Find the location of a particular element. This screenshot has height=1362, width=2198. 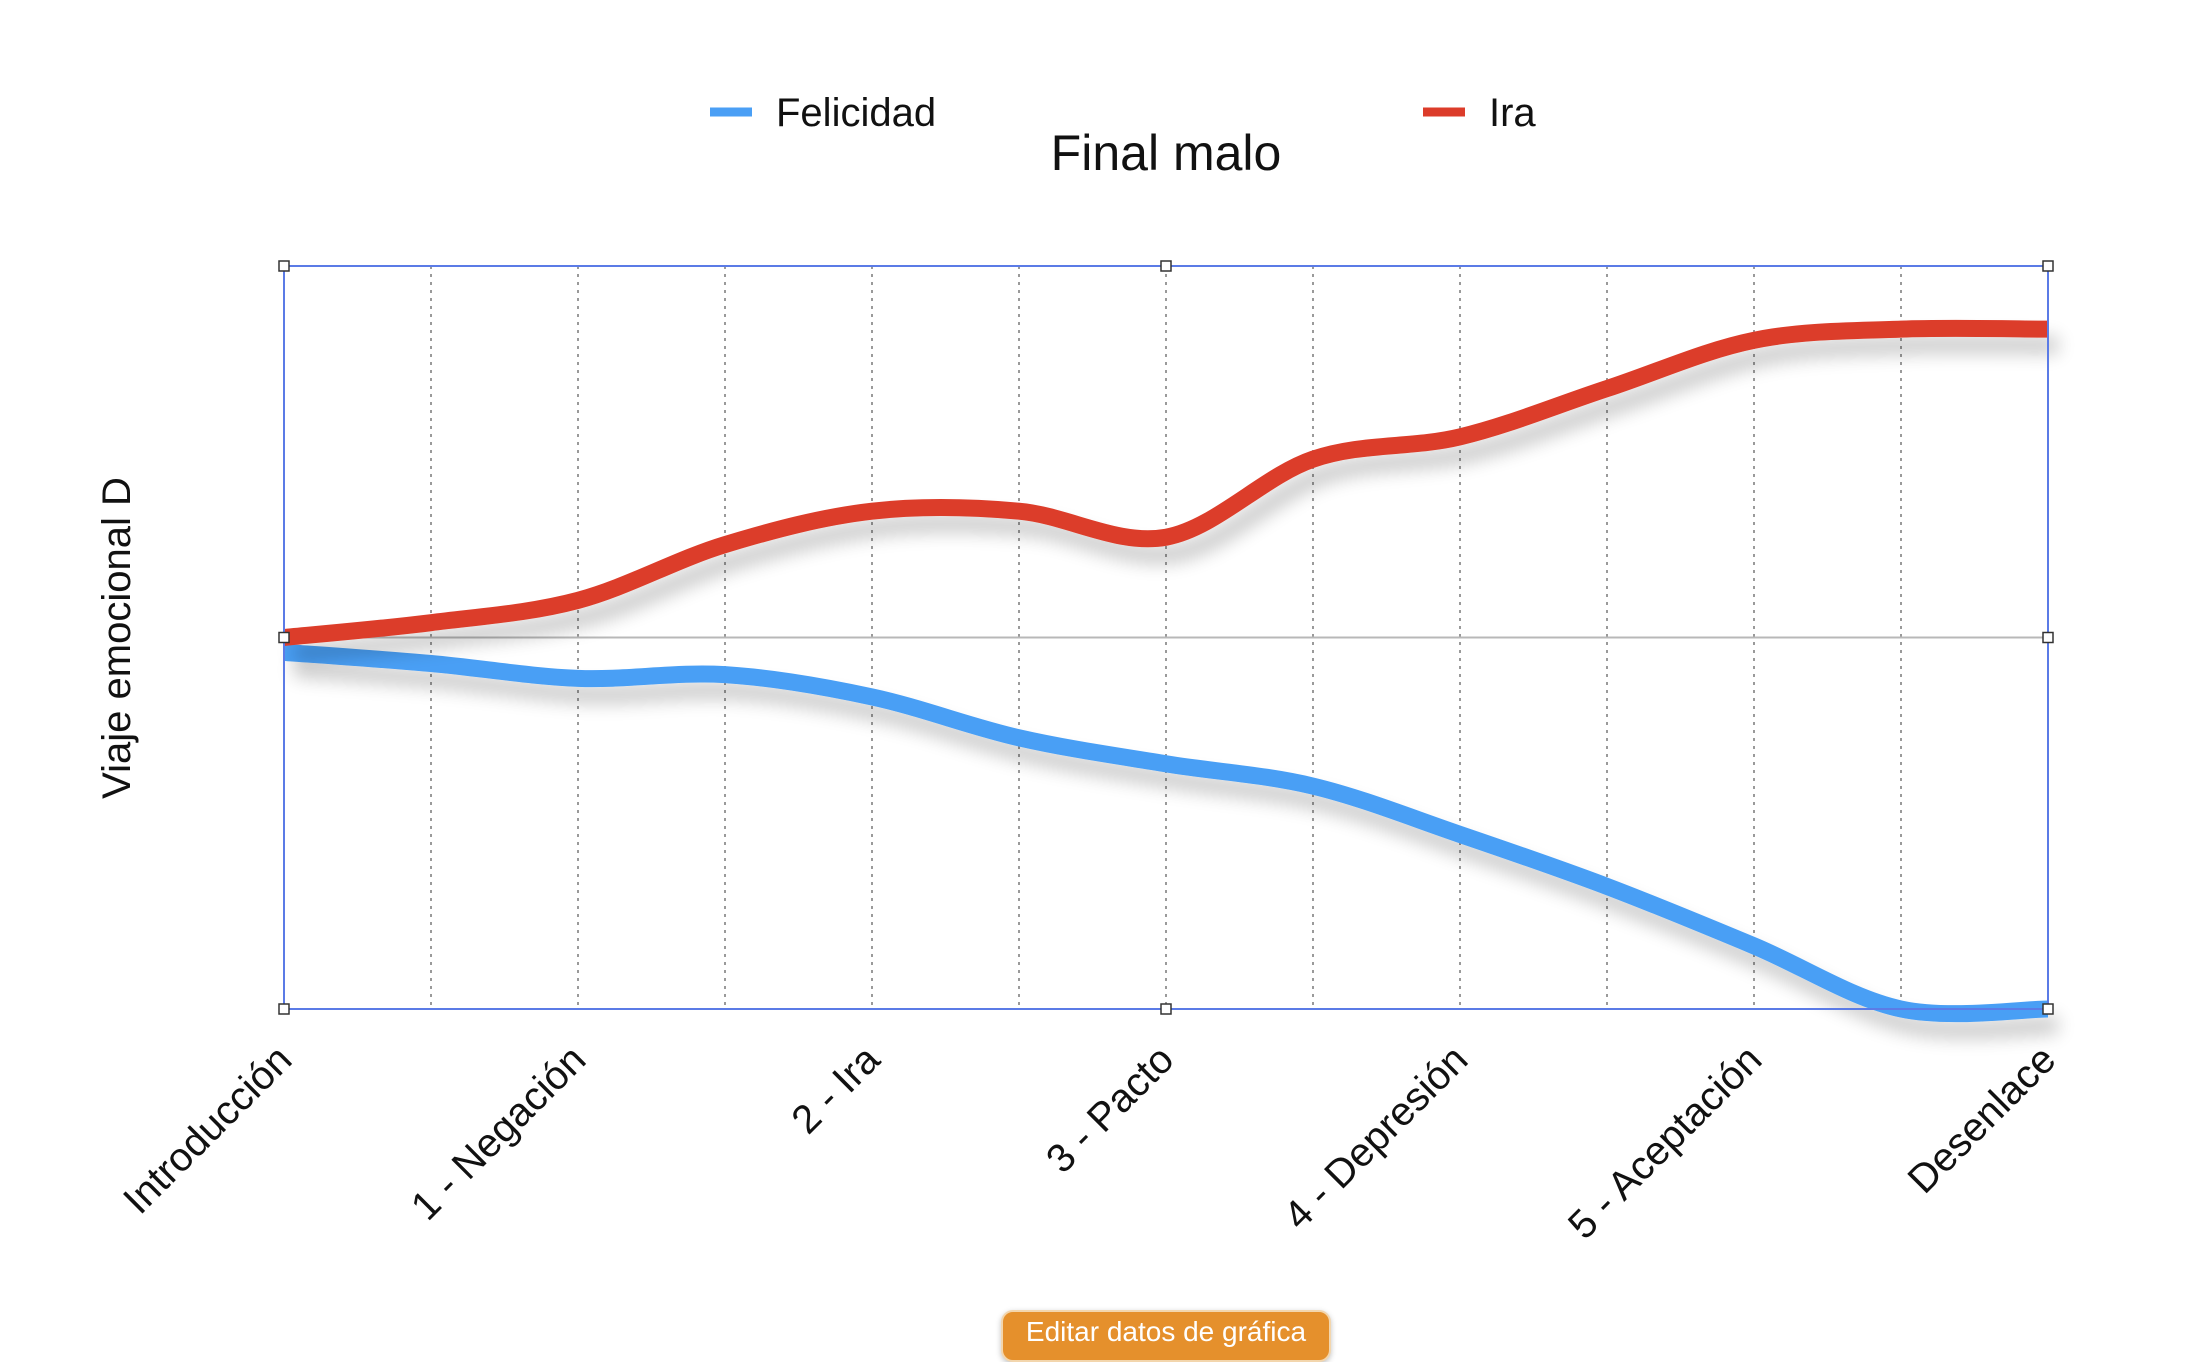

legend-label: Ira is located at coordinates (1512, 113).